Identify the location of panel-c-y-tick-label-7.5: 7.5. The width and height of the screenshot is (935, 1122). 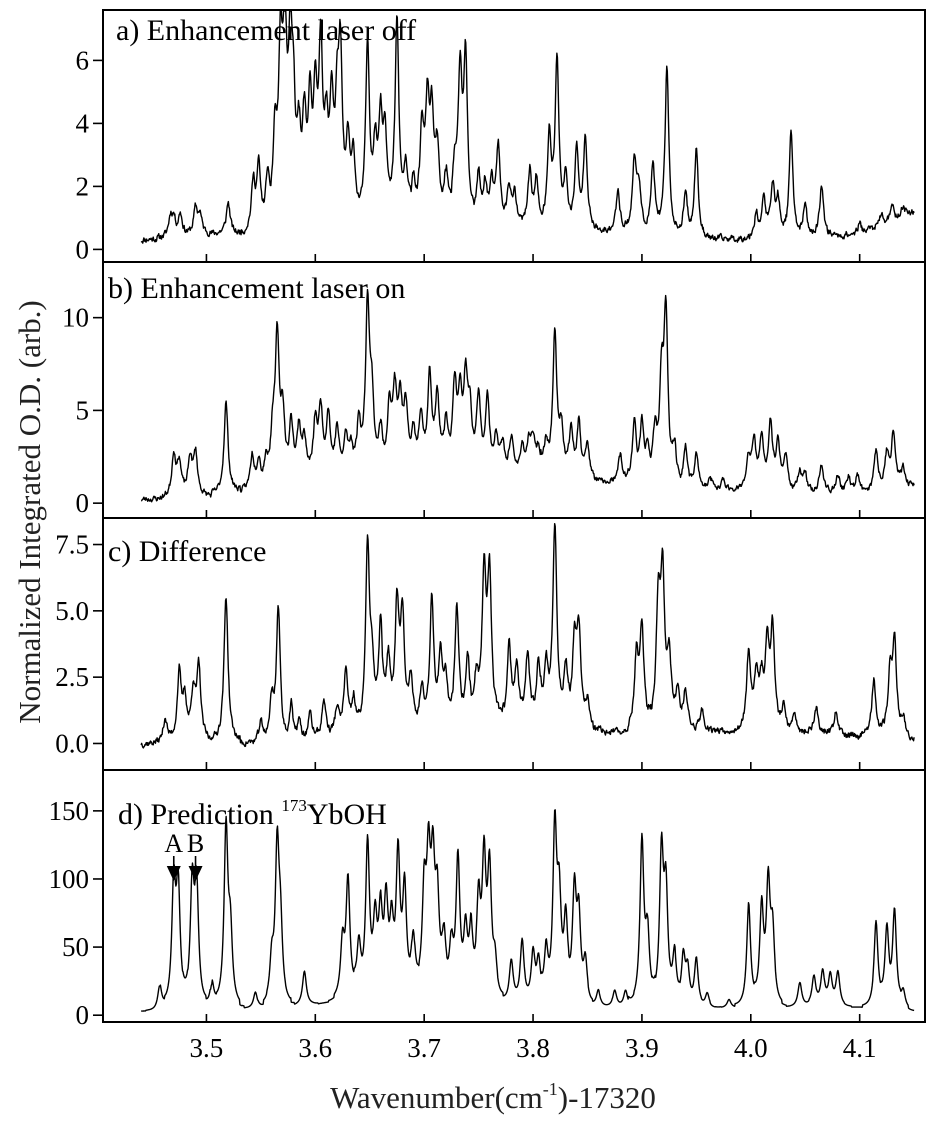
(72, 545).